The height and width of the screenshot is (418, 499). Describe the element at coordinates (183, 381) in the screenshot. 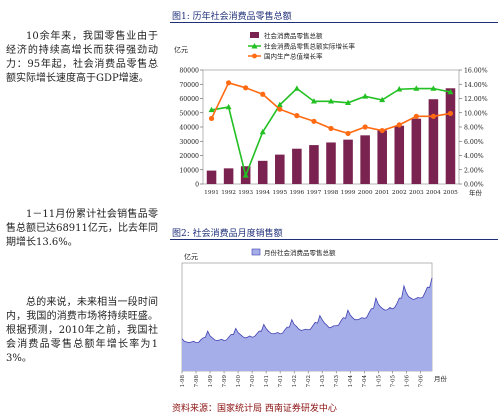

I see `chart2-x-tick-label: 1-98` at that location.